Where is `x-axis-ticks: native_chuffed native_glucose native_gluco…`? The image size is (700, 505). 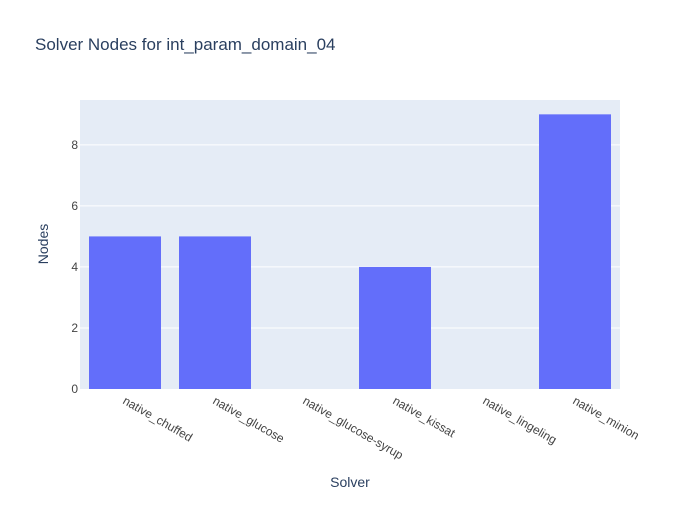
x-axis-ticks: native_chuffed native_glucose native_gluco… is located at coordinates (381, 427).